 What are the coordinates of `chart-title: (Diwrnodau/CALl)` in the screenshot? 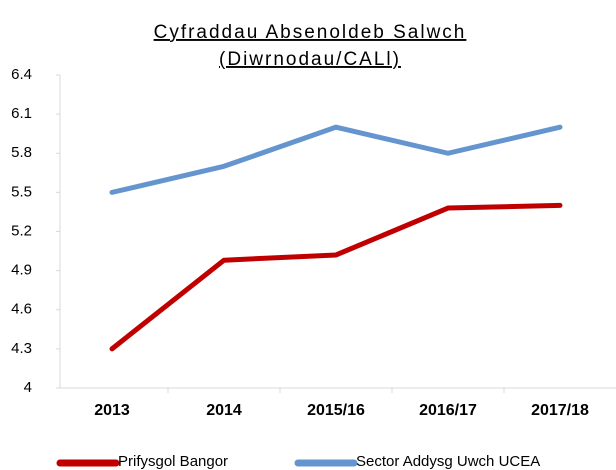 It's located at (310, 59).